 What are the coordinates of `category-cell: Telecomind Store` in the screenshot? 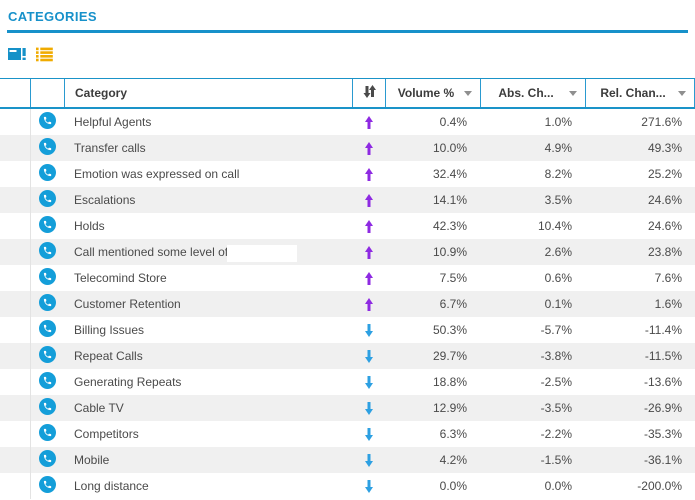 It's located at (208, 278).